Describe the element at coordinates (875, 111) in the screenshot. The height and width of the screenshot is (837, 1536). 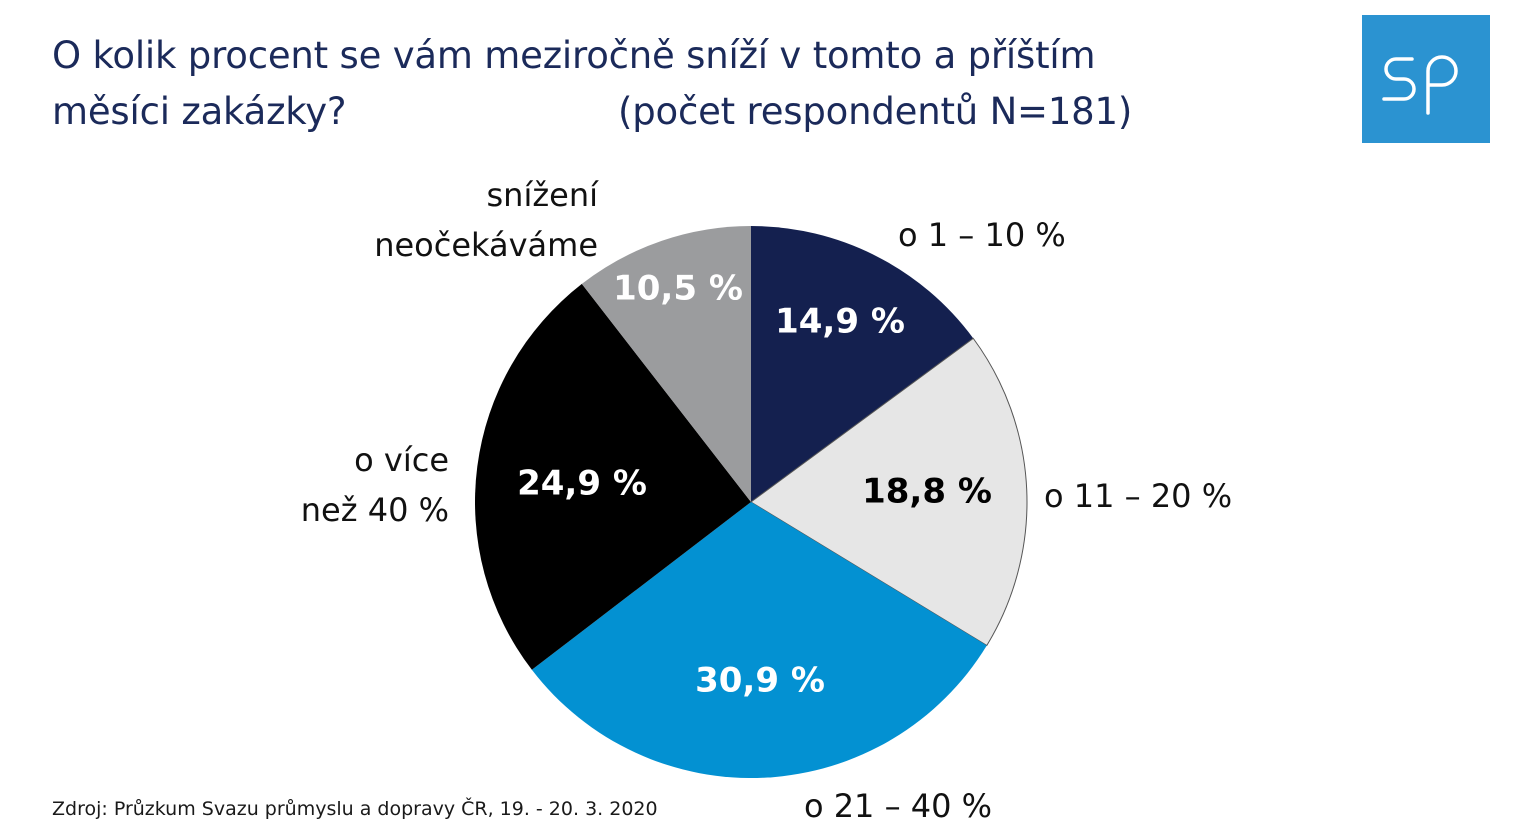
I see `respondent-count: (počet respondentů N=181)` at that location.